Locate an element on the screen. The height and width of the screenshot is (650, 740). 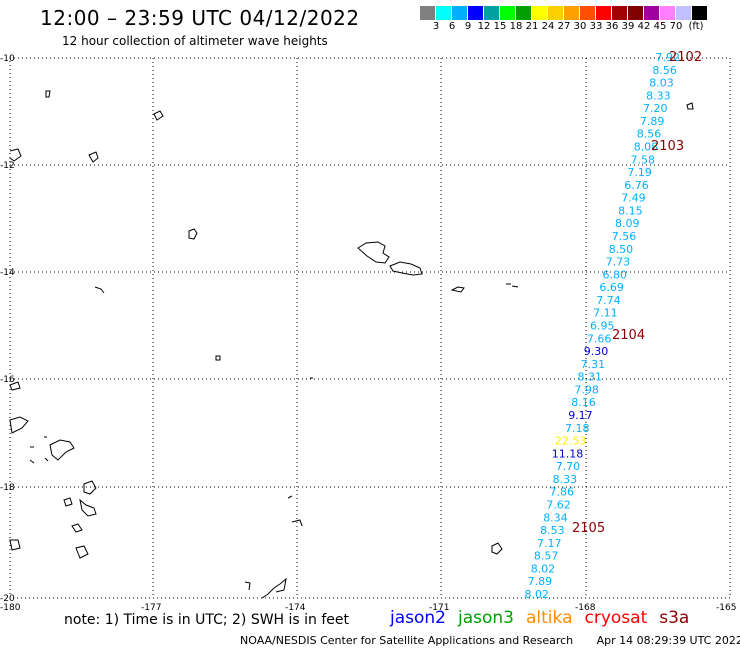
lon-label: -171 is located at coordinates (439, 608).